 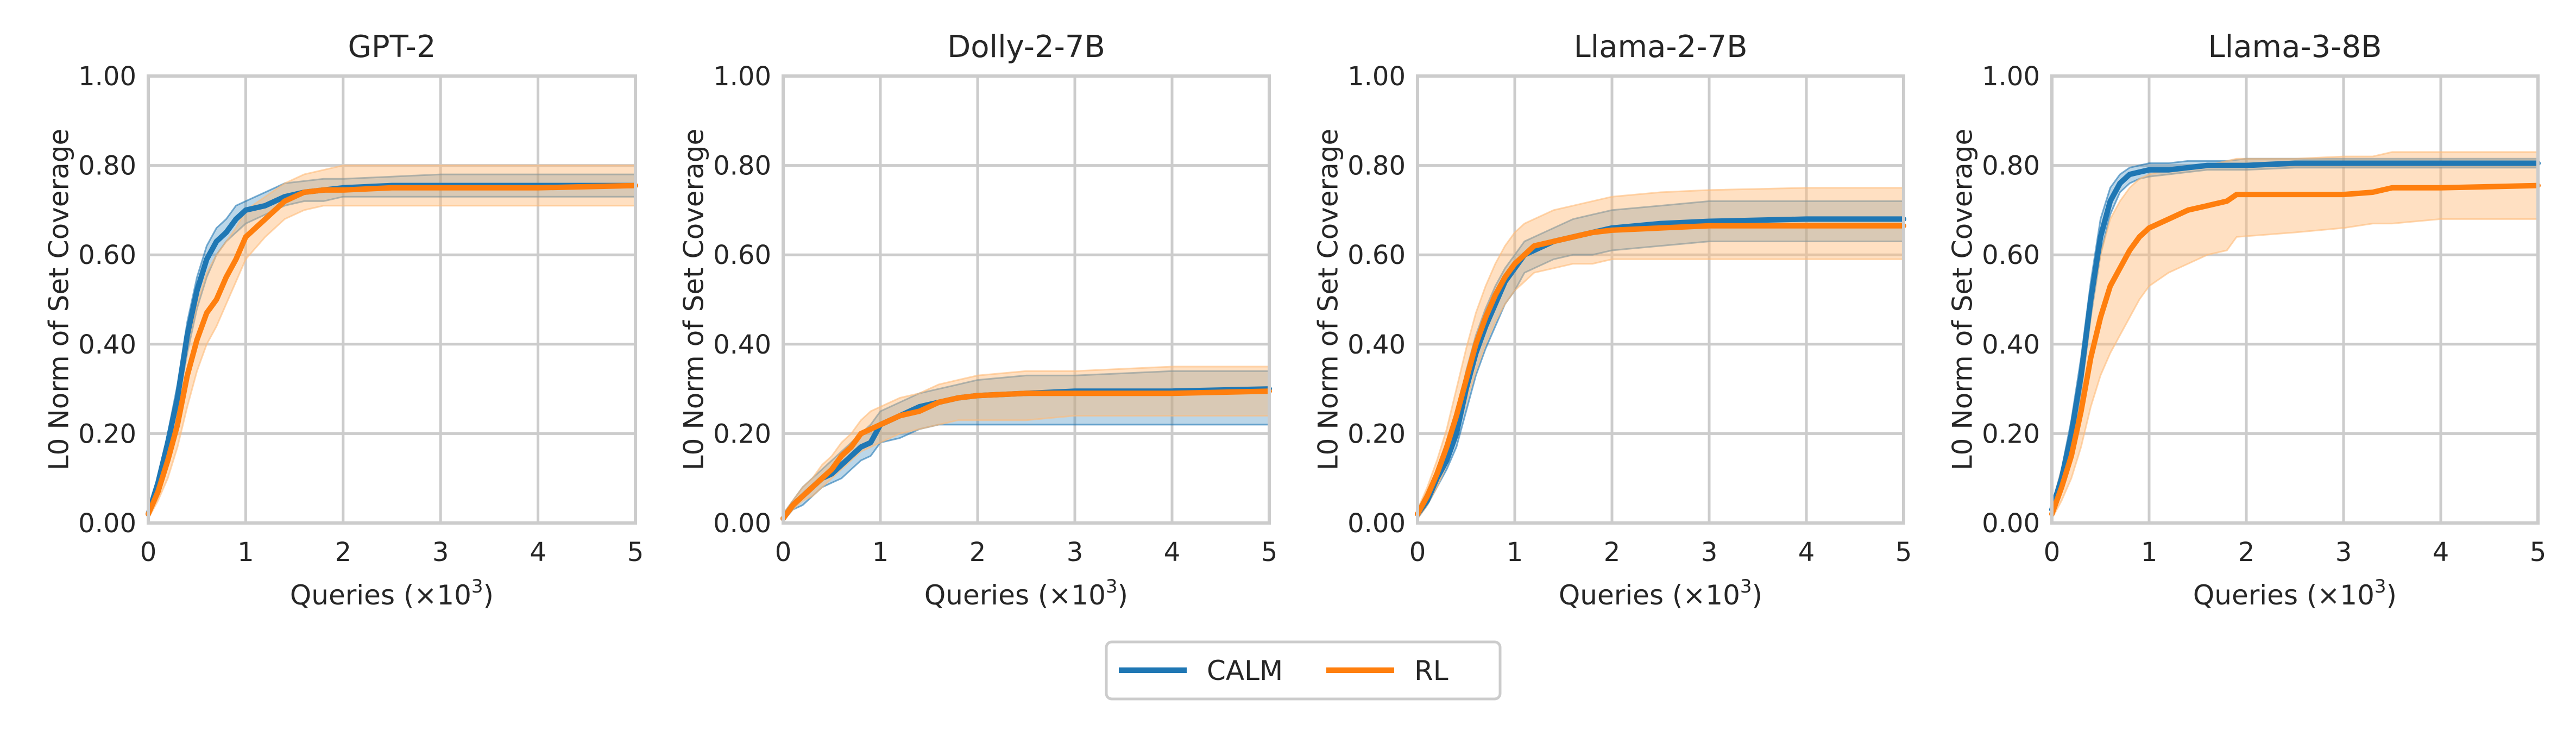 I want to click on legend-box, so click(x=1304, y=670).